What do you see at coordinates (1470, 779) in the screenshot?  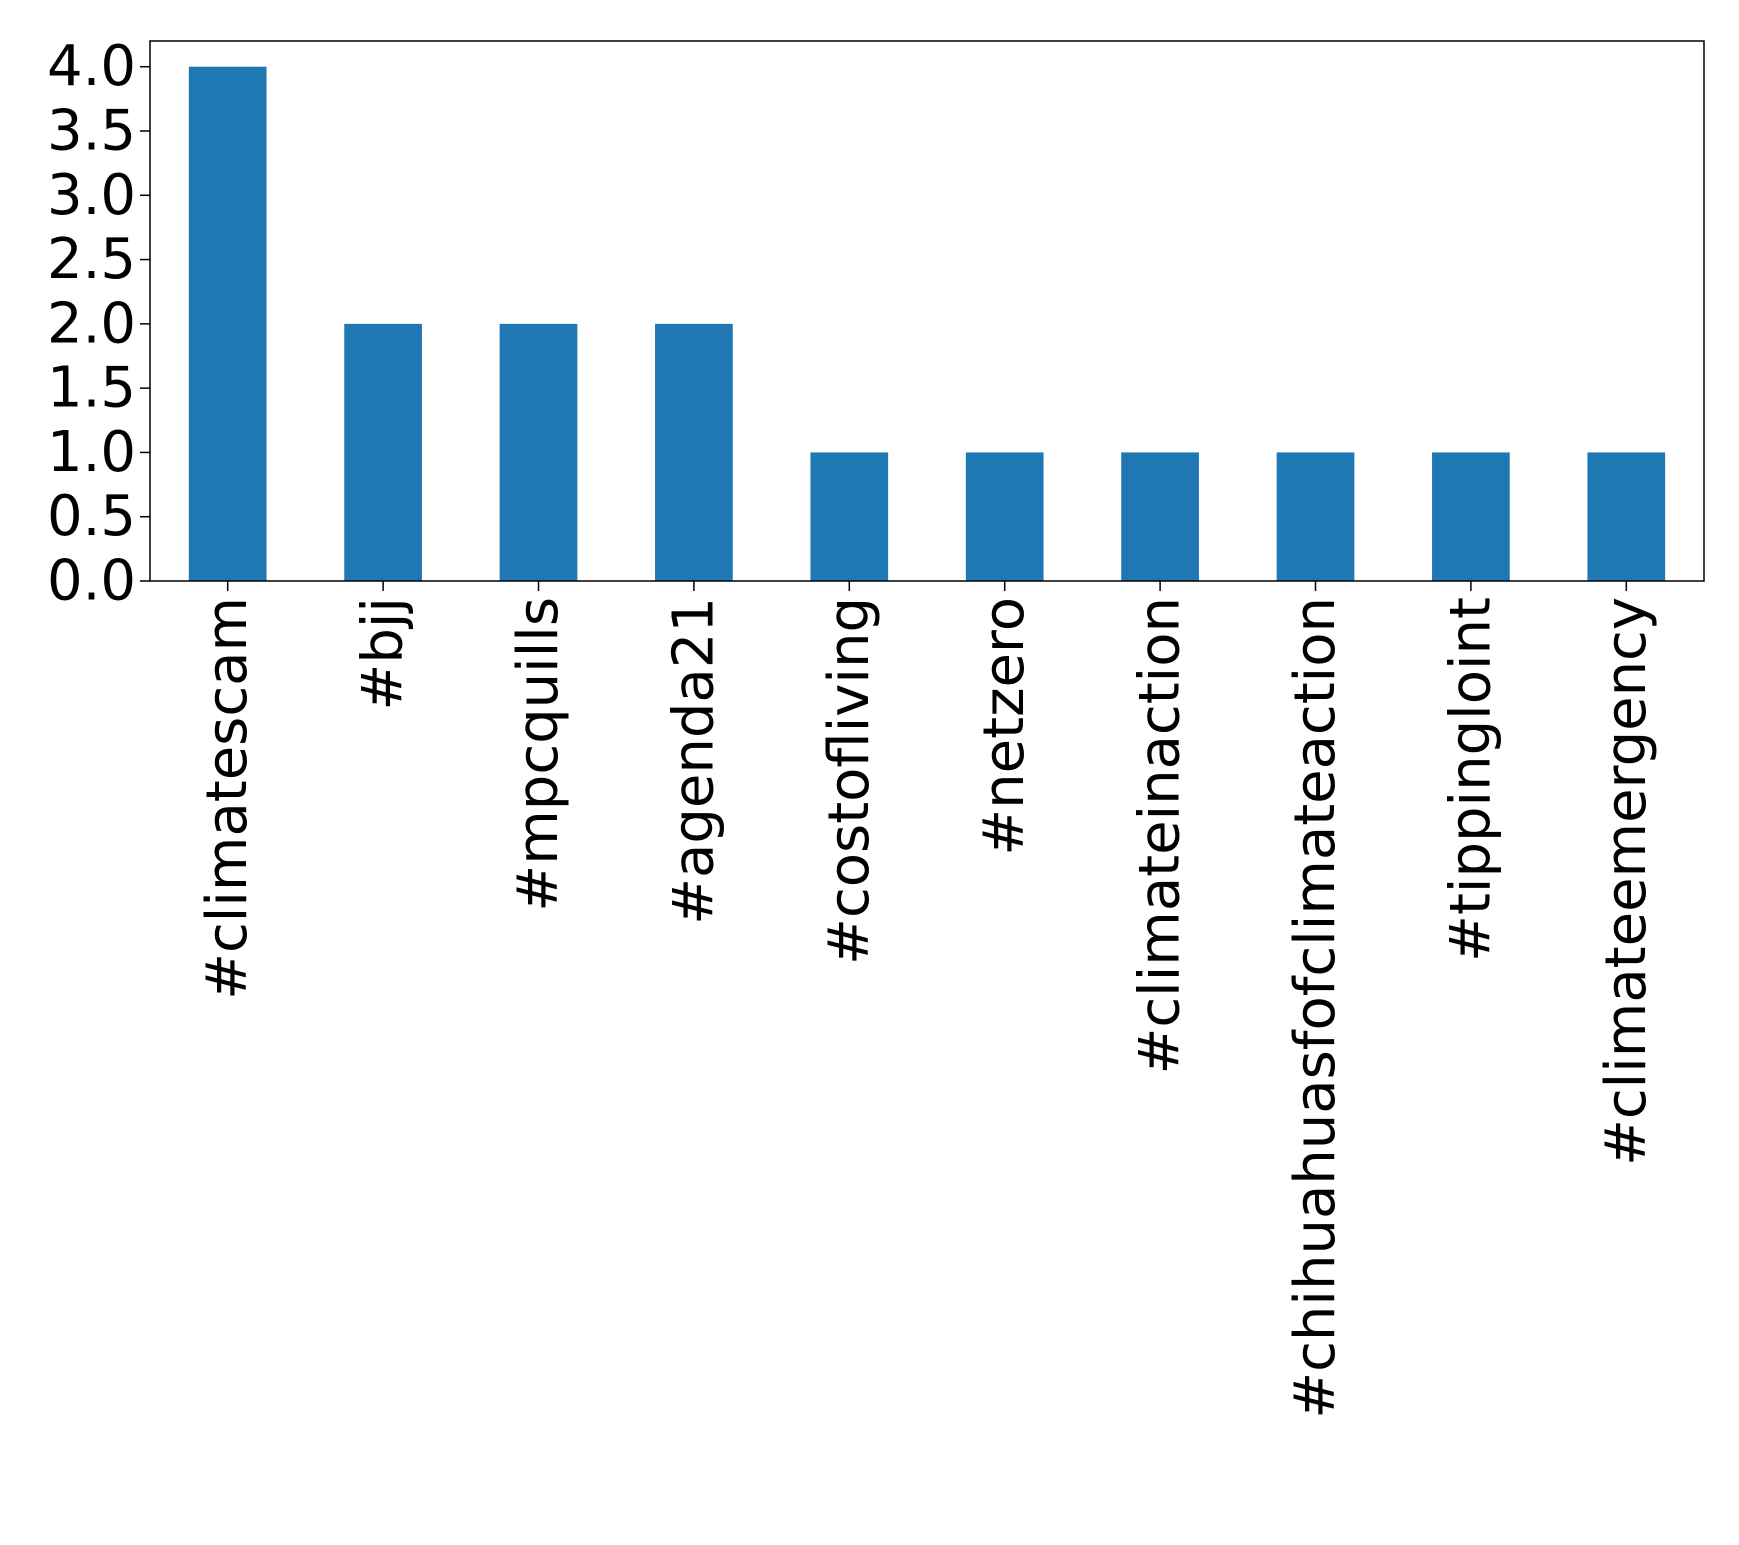 I see `x-tick-label: #tippingloint` at bounding box center [1470, 779].